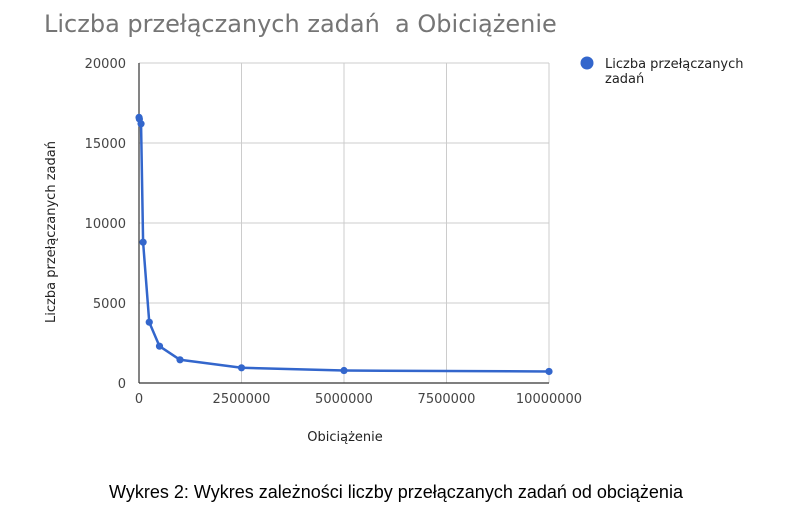 This screenshot has width=792, height=519. Describe the element at coordinates (139, 399) in the screenshot. I see `x-tick-label: 0` at that location.